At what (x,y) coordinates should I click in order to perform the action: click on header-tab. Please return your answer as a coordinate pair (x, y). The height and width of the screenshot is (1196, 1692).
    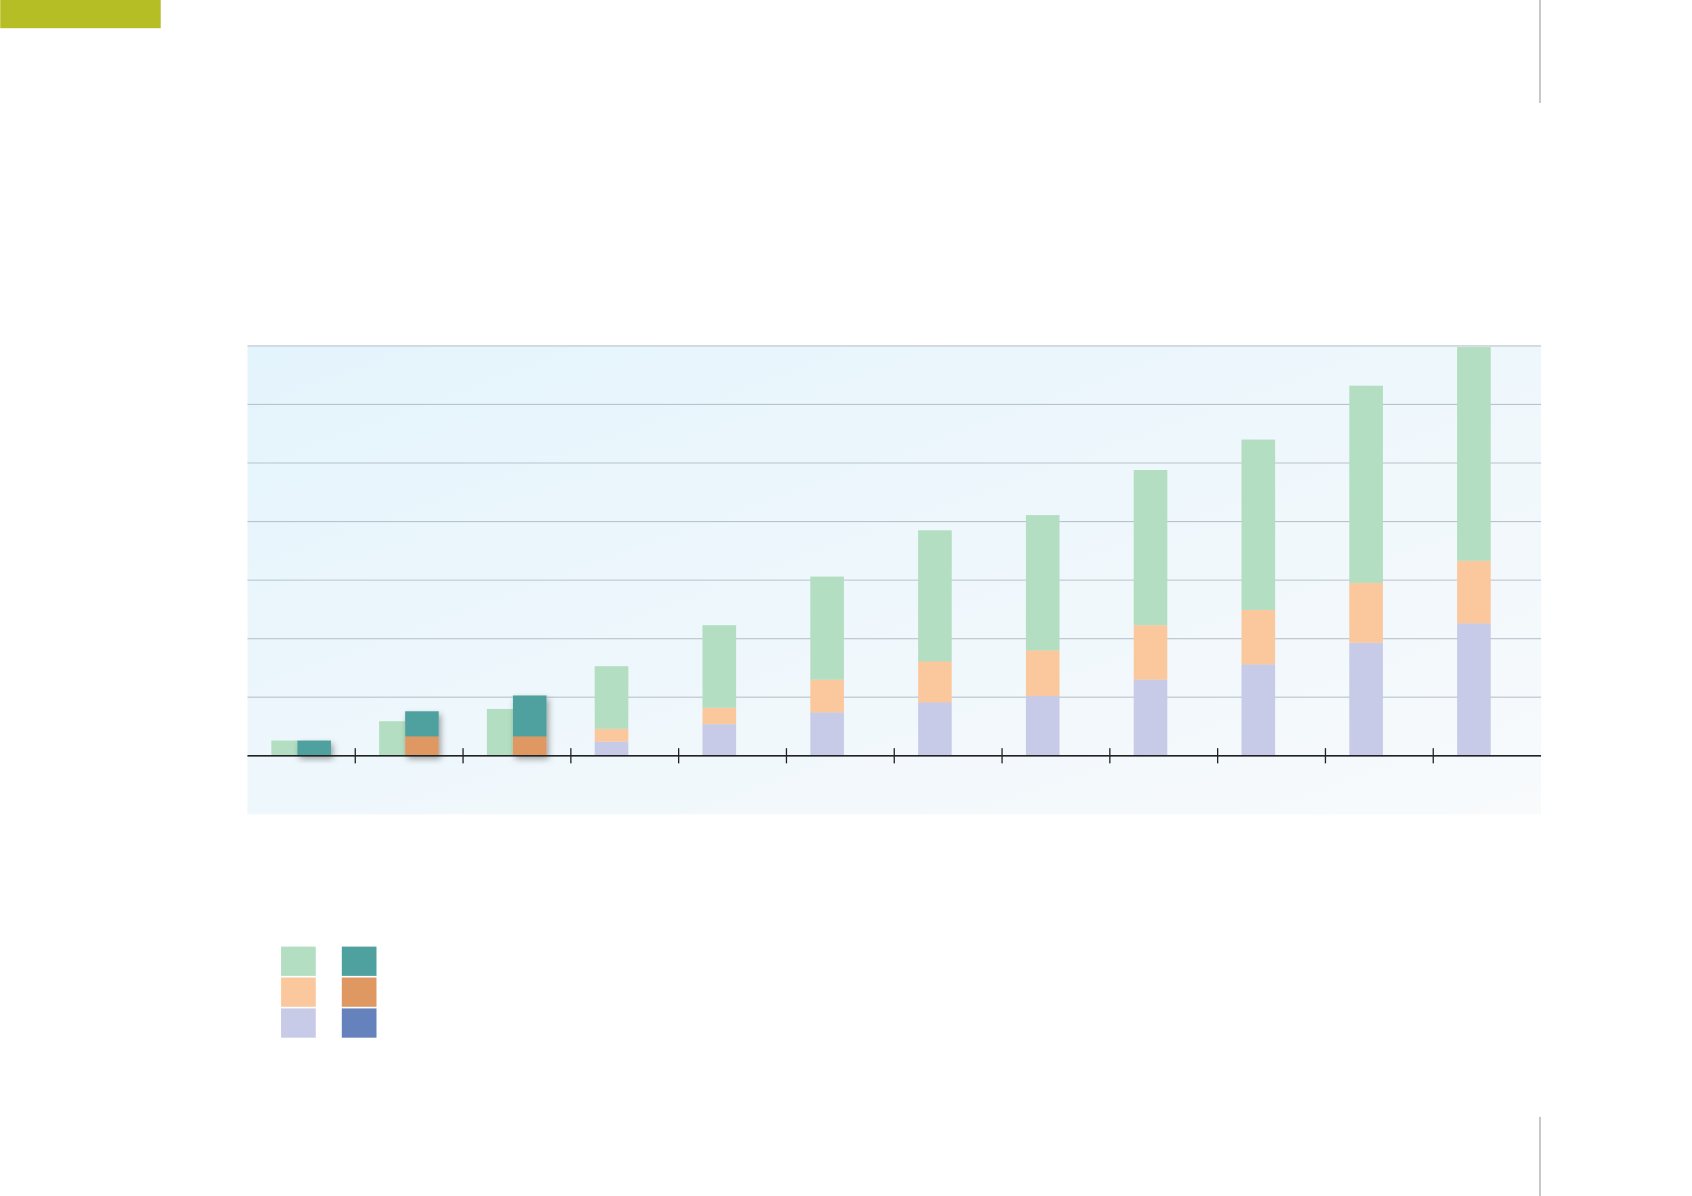
    Looking at the image, I should click on (80, 14).